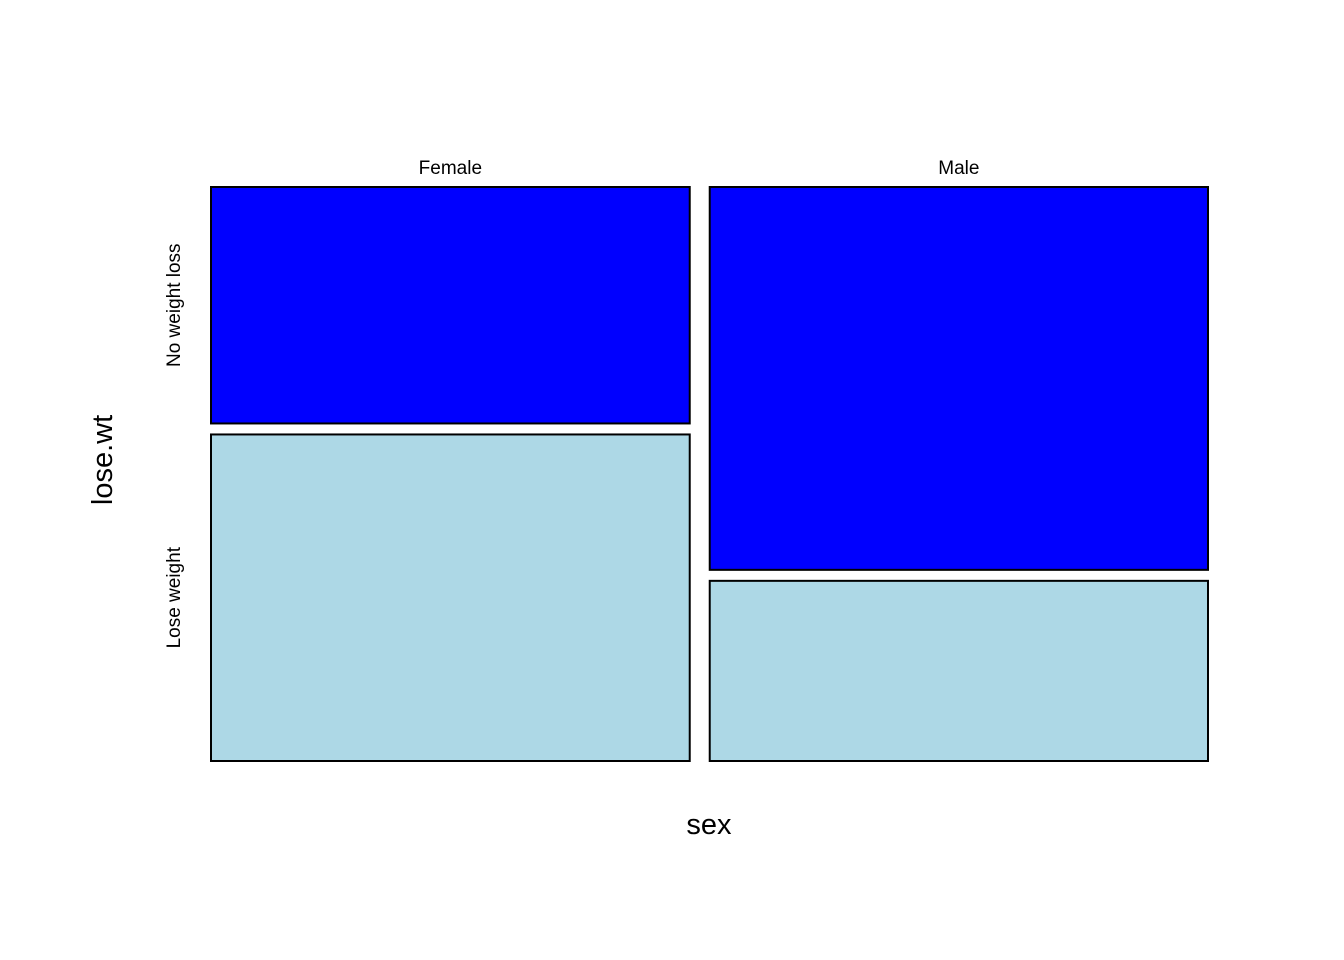  What do you see at coordinates (450, 305) in the screenshot?
I see `tile-female-no-weight-loss` at bounding box center [450, 305].